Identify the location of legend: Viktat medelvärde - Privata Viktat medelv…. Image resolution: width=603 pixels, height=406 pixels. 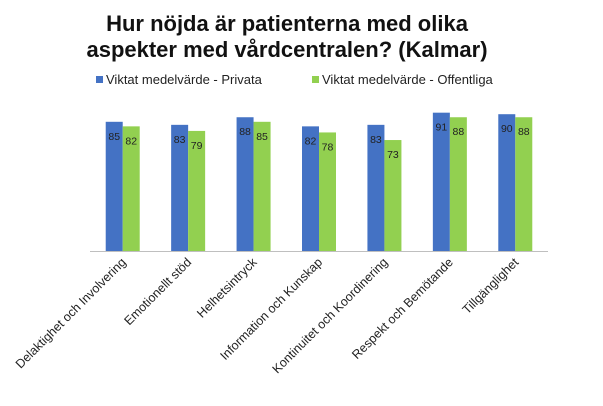
(295, 79).